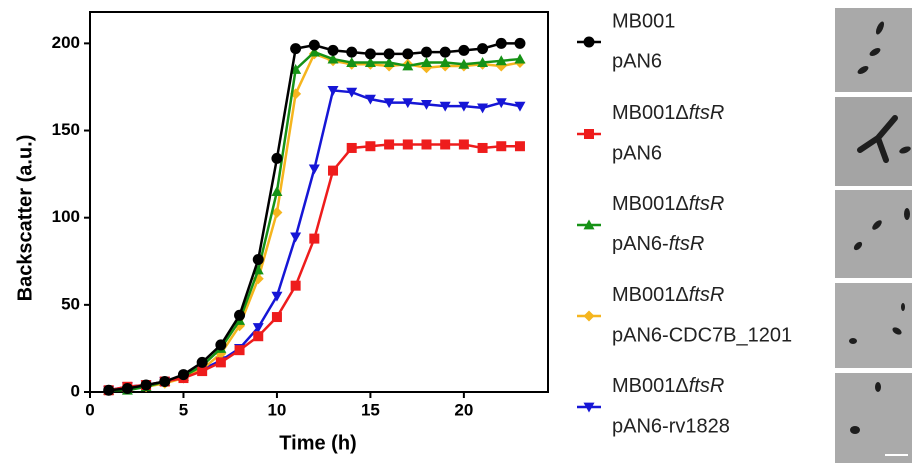 Image resolution: width=912 pixels, height=468 pixels. Describe the element at coordinates (276, 409) in the screenshot. I see `x-tick-label: 10` at that location.